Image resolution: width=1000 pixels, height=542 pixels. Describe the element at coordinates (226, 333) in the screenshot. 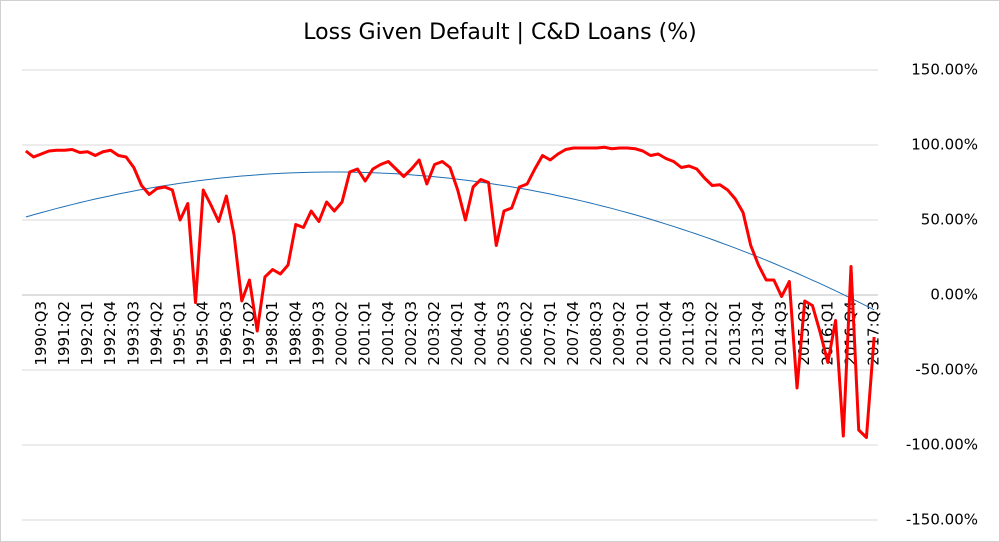

I see `x-tick-label: 1996:Q3` at that location.